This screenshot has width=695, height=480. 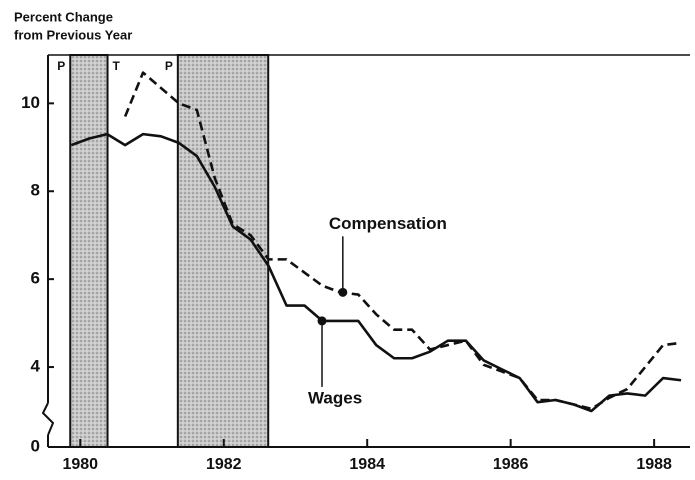 I want to click on annotation-label: Compensation, so click(x=388, y=223).